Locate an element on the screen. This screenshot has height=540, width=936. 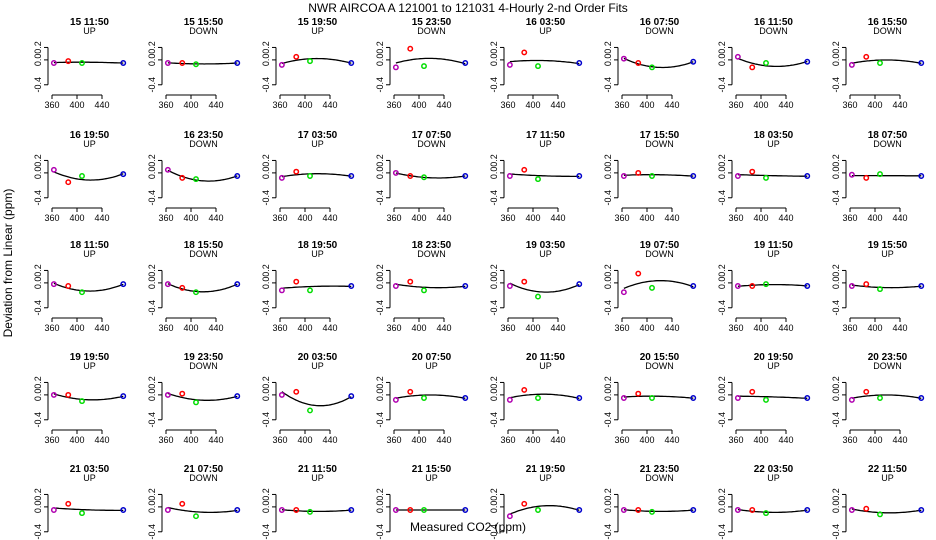
panel-title: 19 23:50 is located at coordinates (204, 357).